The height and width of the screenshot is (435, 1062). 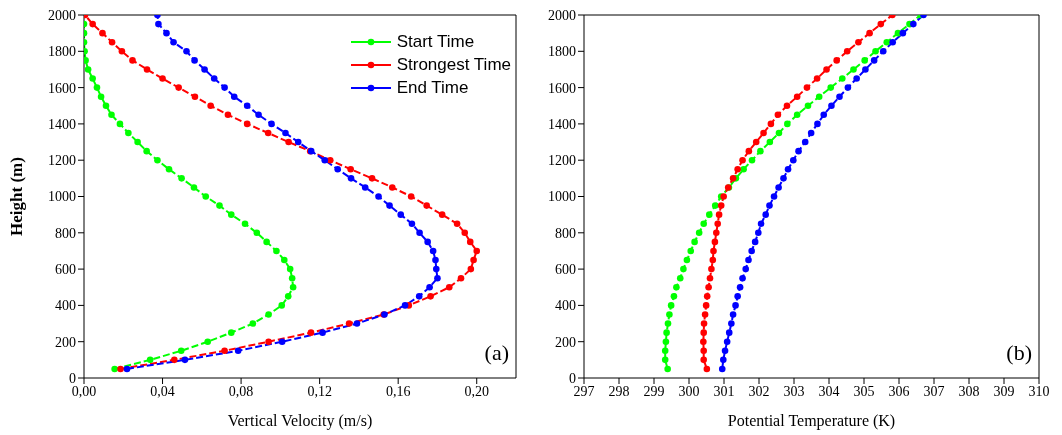 I want to click on x-tick-label: 303, so click(x=794, y=391).